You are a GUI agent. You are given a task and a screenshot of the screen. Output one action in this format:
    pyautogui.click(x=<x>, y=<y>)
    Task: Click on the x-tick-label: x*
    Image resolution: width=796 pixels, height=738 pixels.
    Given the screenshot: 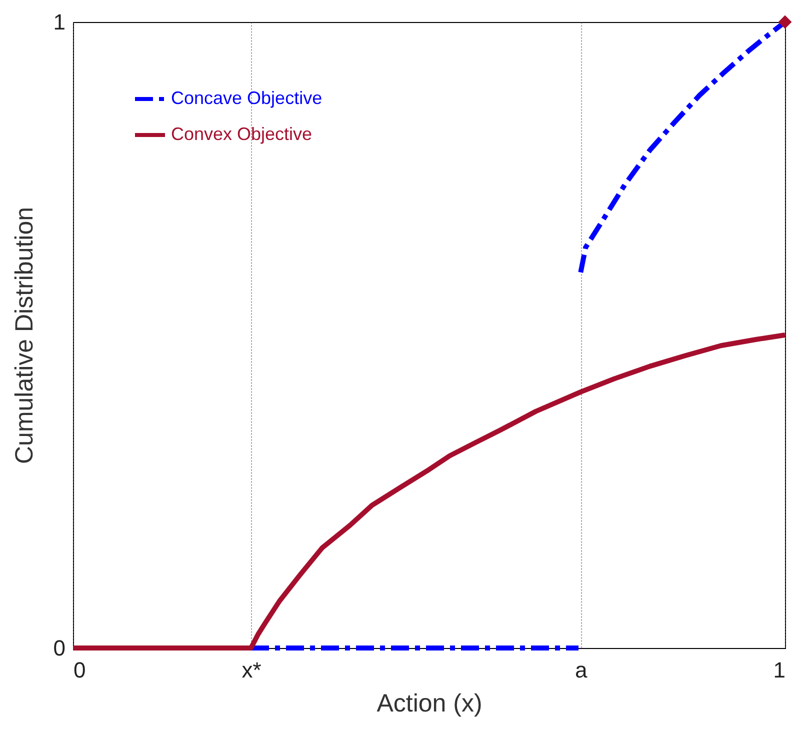 What is the action you would take?
    pyautogui.click(x=252, y=670)
    